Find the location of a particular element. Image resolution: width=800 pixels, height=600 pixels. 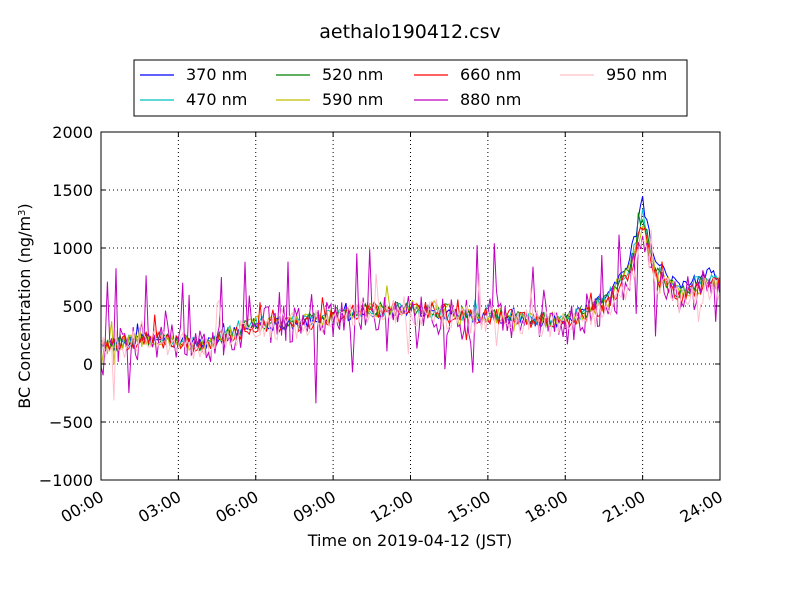

legend-label-950-nm: 950 nm is located at coordinates (636, 74).